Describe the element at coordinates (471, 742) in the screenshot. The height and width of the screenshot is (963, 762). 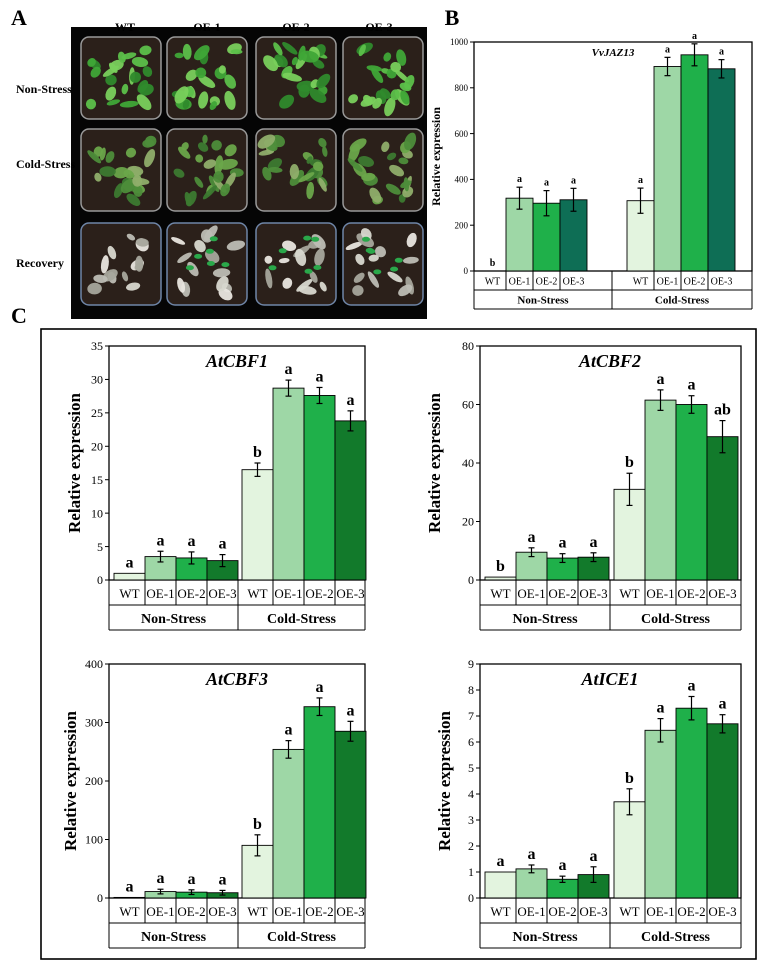
I see `y-tick-label: 6` at that location.